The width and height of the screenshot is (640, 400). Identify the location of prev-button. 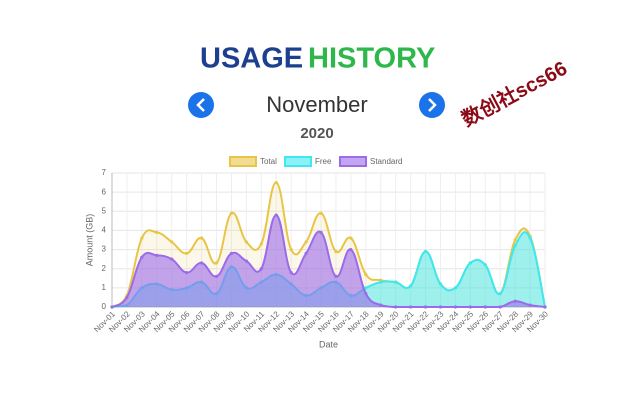
(201, 105).